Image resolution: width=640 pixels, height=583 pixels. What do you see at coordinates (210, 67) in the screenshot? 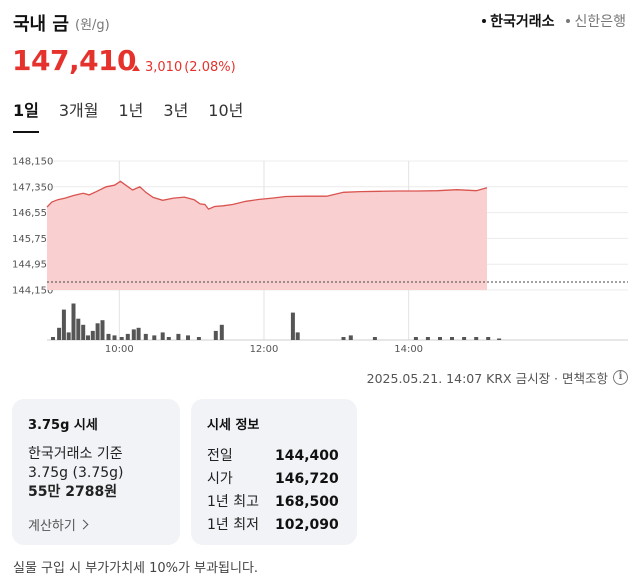
I see `change-percent: (2.08%)` at bounding box center [210, 67].